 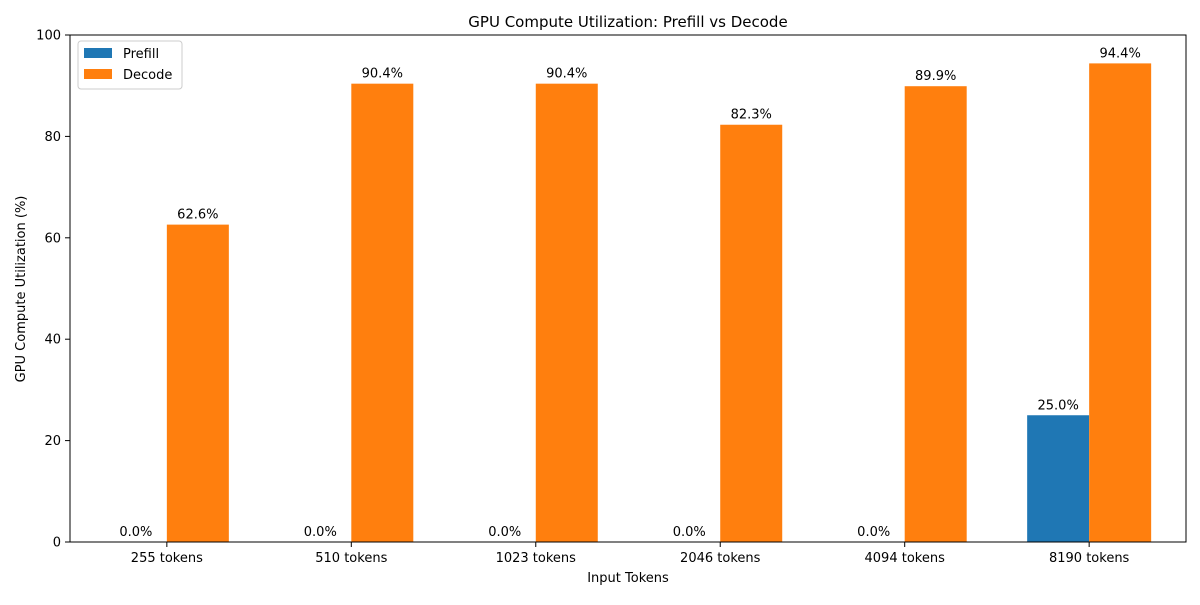 What do you see at coordinates (52, 441) in the screenshot?
I see `y-tick-label-20: 20` at bounding box center [52, 441].